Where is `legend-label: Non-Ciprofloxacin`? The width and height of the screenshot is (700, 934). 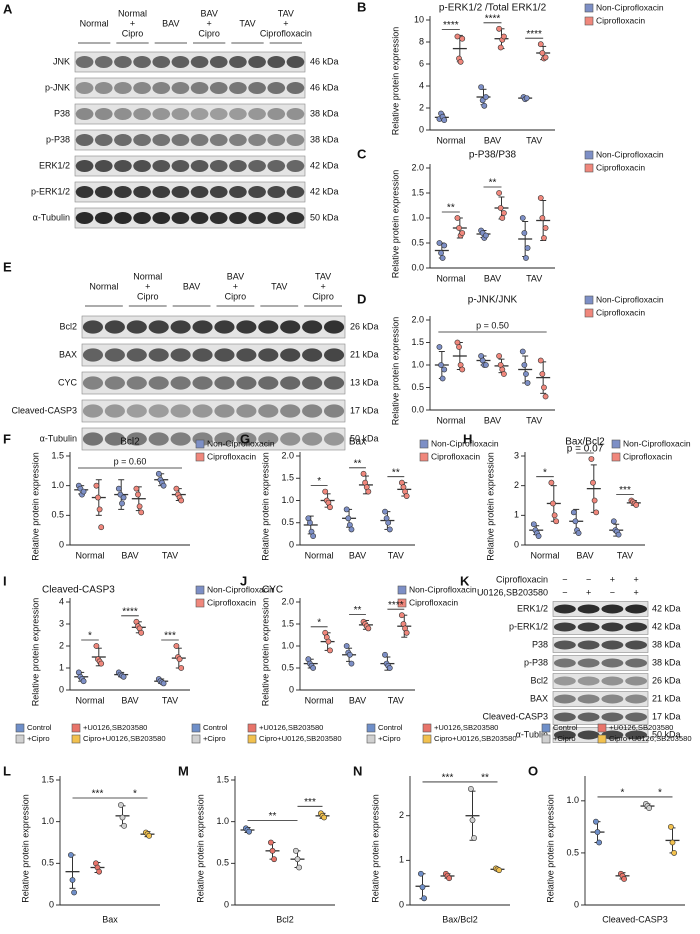 legend-label: Non-Ciprofloxacin is located at coordinates (630, 154).